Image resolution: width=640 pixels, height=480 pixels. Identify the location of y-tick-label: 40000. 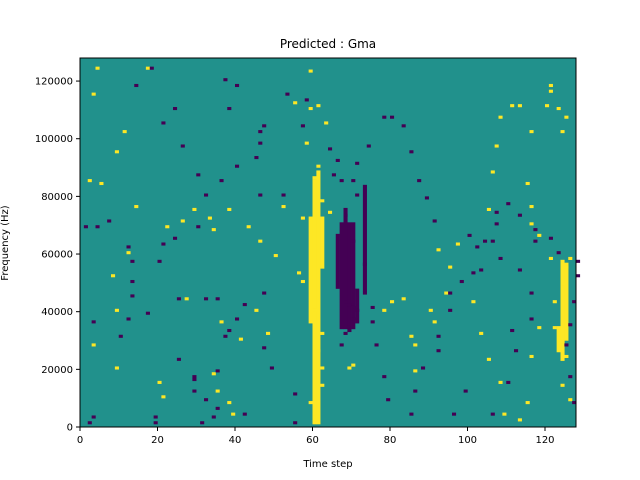
(57, 312).